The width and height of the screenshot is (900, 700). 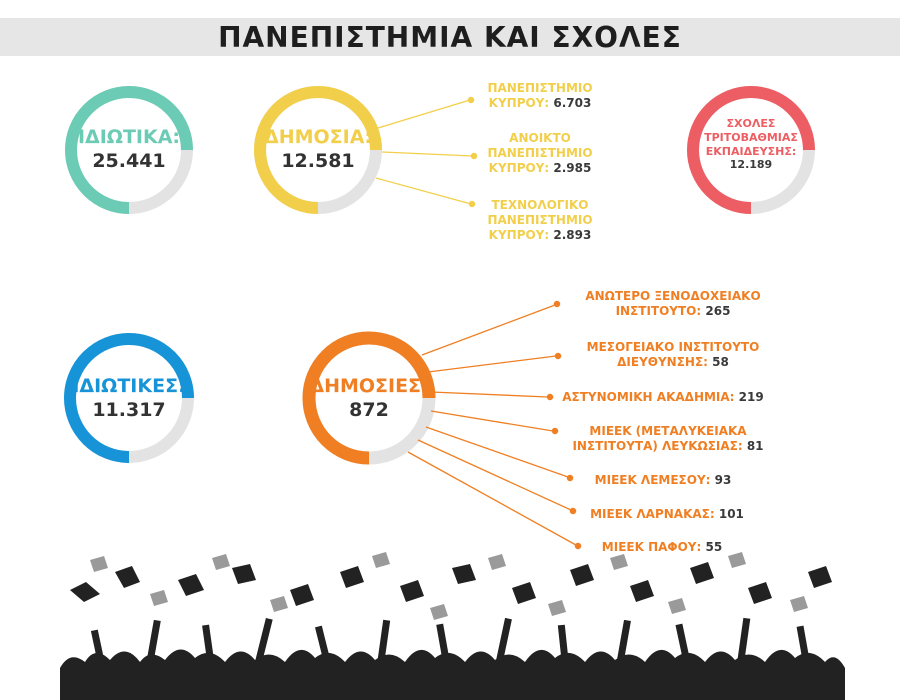 I want to click on ring-private-universities, so click(x=129, y=150).